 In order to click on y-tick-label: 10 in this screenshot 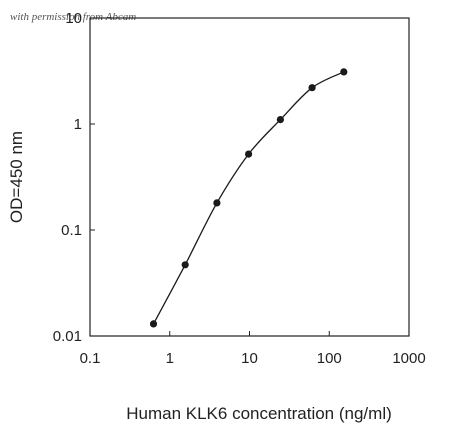, I will do `click(73, 18)`.